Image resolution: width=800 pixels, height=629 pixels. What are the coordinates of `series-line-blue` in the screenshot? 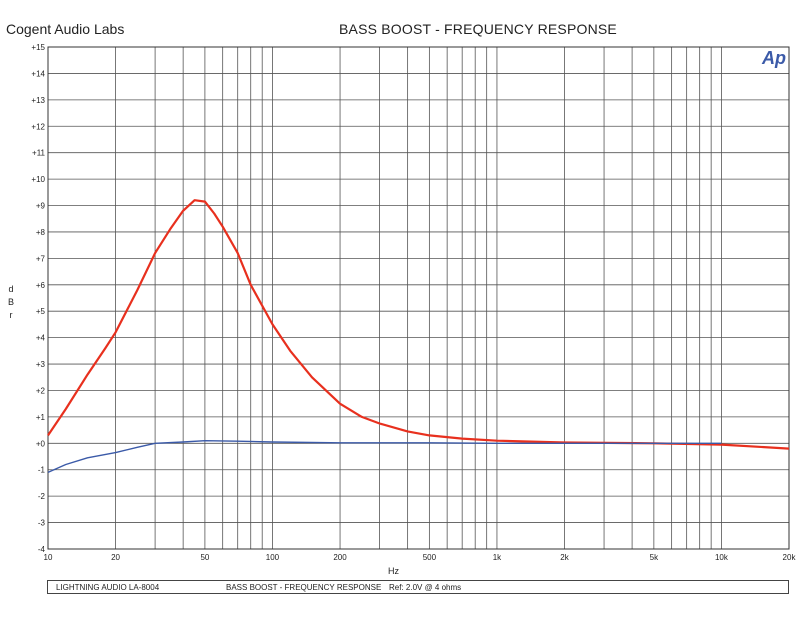 It's located at (384, 457).